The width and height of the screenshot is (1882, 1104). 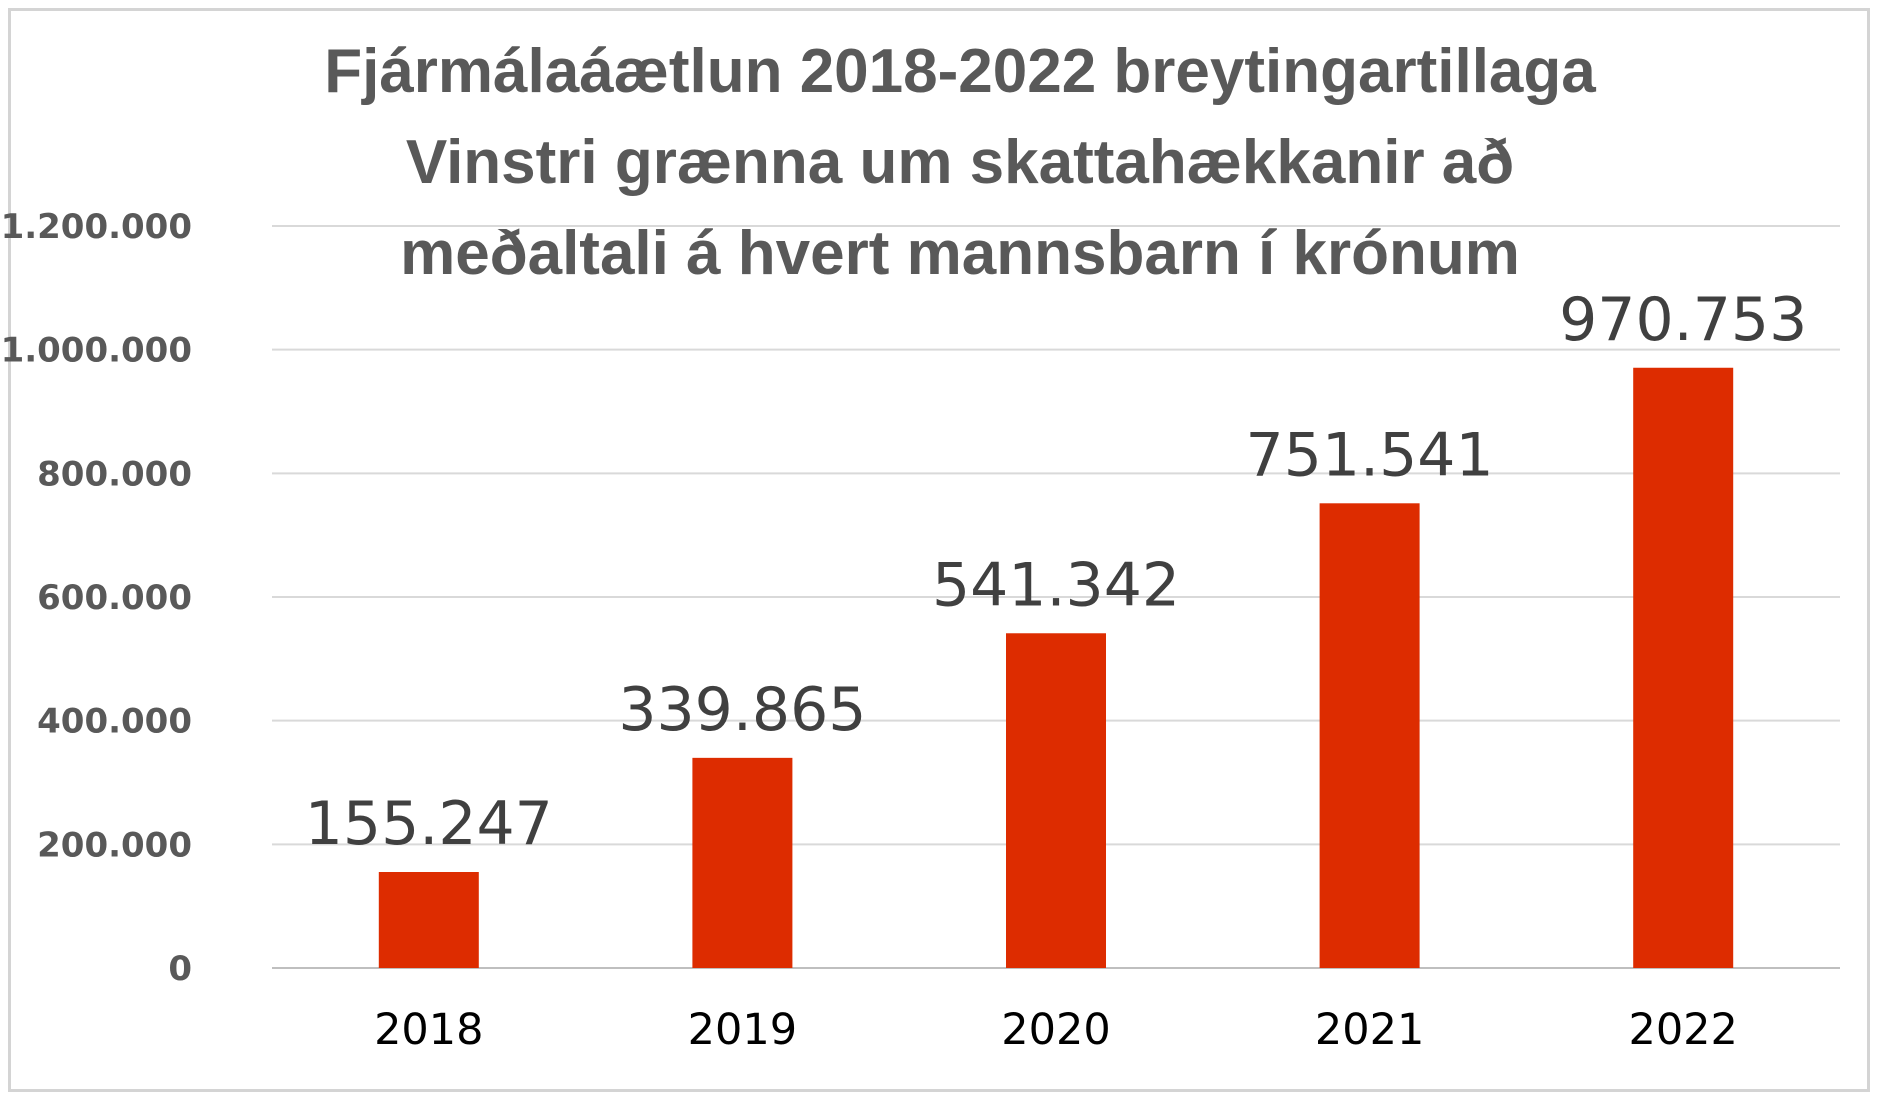 What do you see at coordinates (114, 845) in the screenshot?
I see `y-tick-label: 200.000` at bounding box center [114, 845].